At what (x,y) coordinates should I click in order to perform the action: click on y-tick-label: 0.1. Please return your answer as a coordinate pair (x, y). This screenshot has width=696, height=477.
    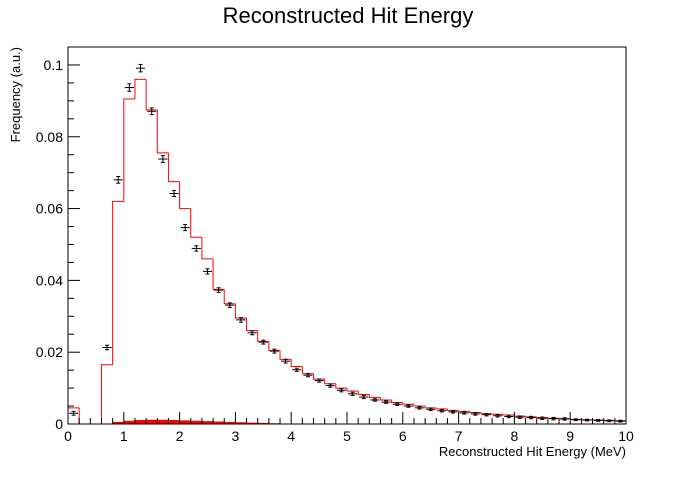
    Looking at the image, I should click on (54, 65).